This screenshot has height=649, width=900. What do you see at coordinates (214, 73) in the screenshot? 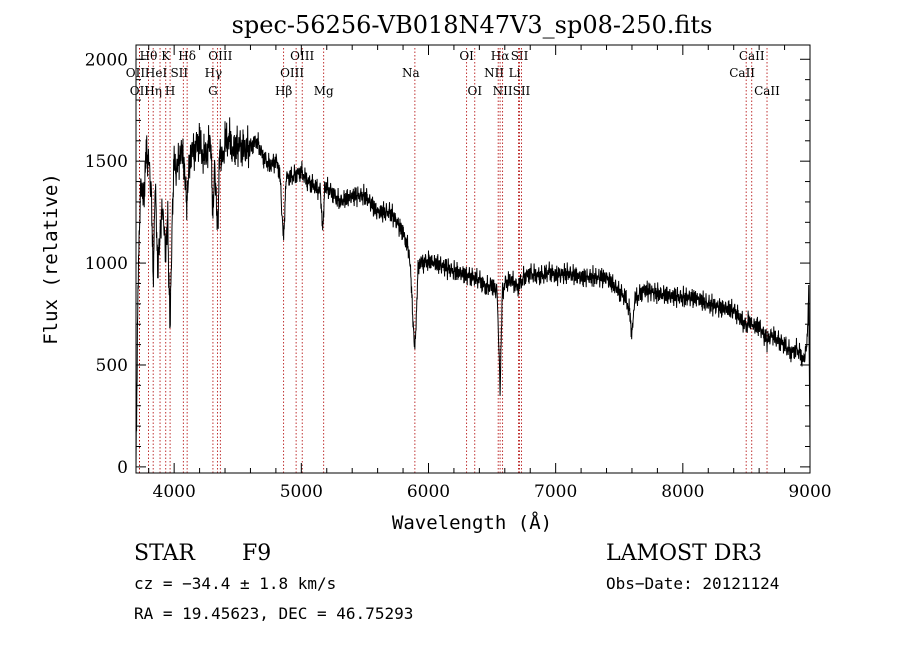
I see `line-marker-label-10: Hγ` at bounding box center [214, 73].